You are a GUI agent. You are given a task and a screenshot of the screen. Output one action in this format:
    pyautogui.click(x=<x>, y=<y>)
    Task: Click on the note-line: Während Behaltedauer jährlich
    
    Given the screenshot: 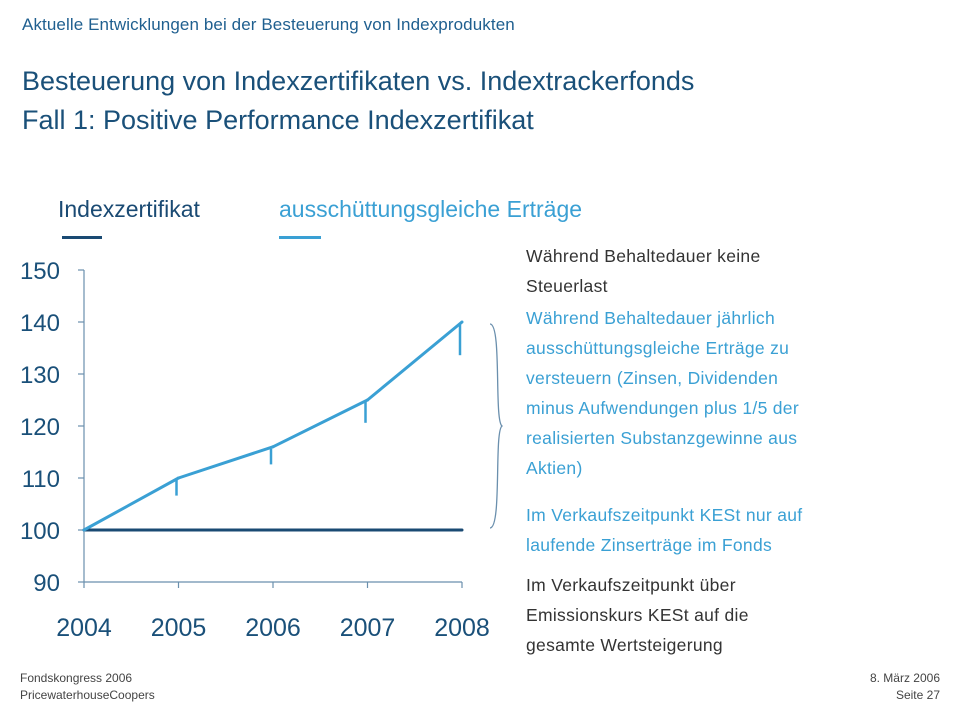 What is the action you would take?
    pyautogui.click(x=650, y=318)
    